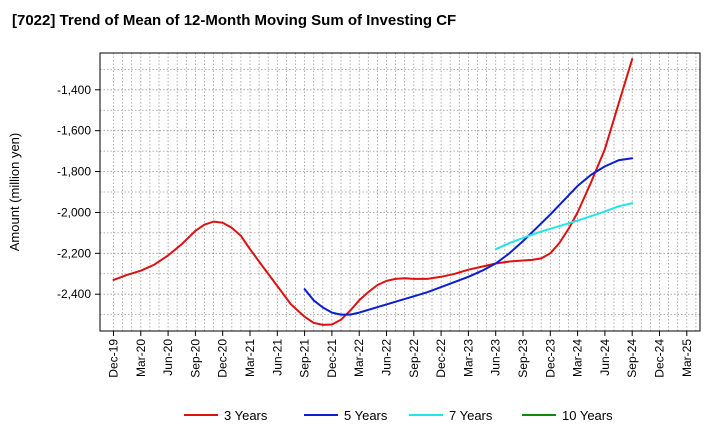 The width and height of the screenshot is (720, 440). Describe the element at coordinates (74, 172) in the screenshot. I see `y-tick-label: -1,800` at that location.